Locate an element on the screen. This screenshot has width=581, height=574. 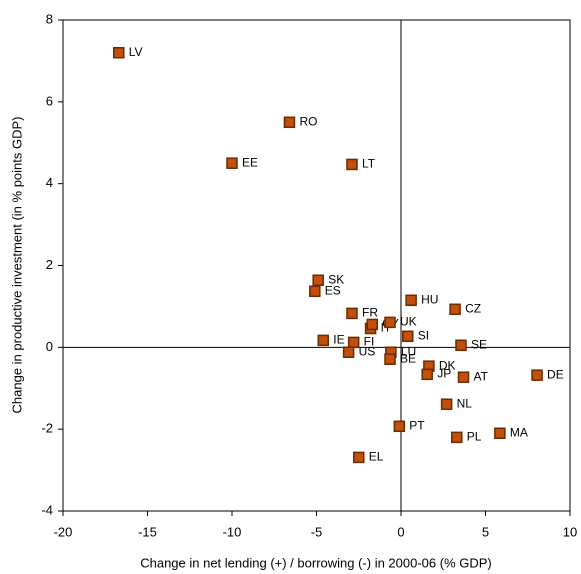
y-tick-label: 8 is located at coordinates (49, 18).